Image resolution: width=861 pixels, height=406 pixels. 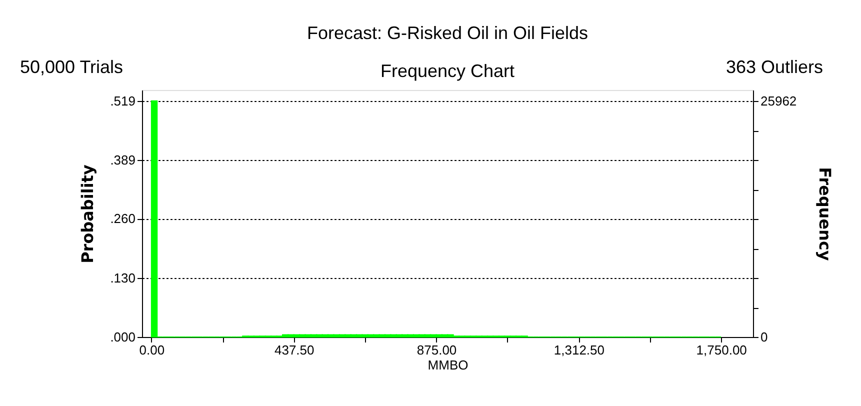 I want to click on x-tick-label: 1,312.50, so click(x=579, y=350).